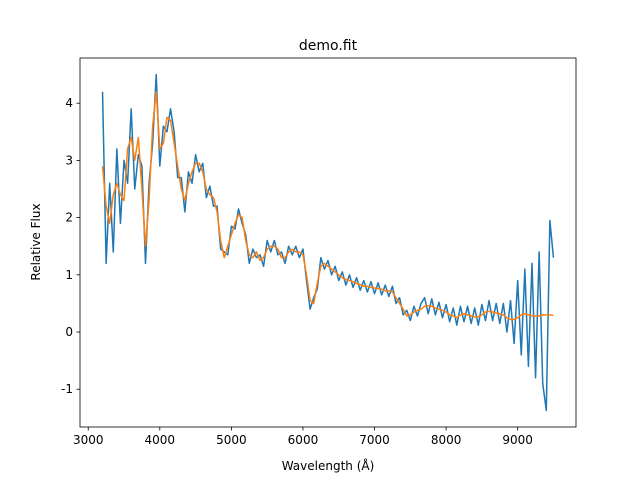 This screenshot has width=640, height=480. Describe the element at coordinates (69, 160) in the screenshot. I see `y-tick-label: 3` at that location.